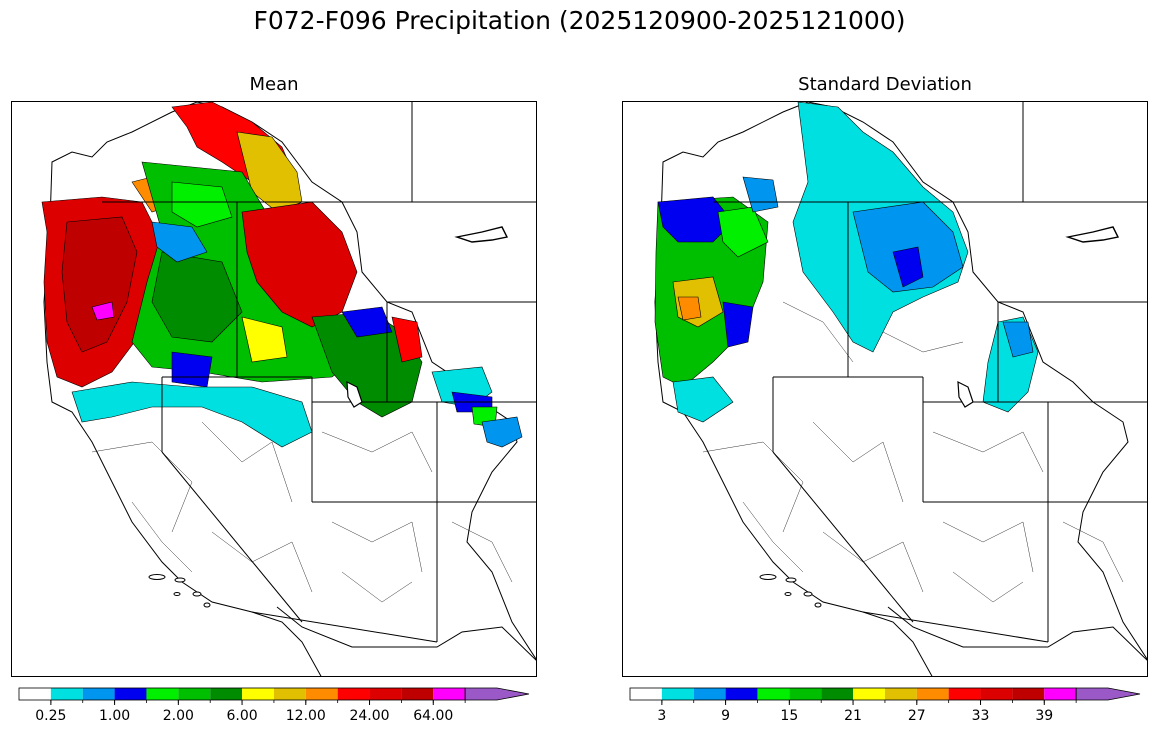 This screenshot has height=741, width=1159. I want to click on std-colorbar-tick-label: 15, so click(789, 716).